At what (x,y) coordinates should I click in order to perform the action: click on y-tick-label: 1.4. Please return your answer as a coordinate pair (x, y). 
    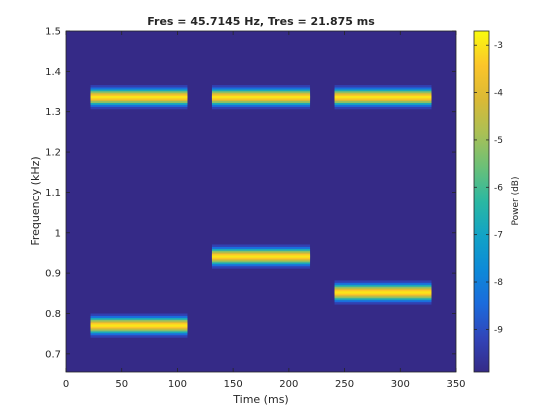
    Looking at the image, I should click on (53, 72).